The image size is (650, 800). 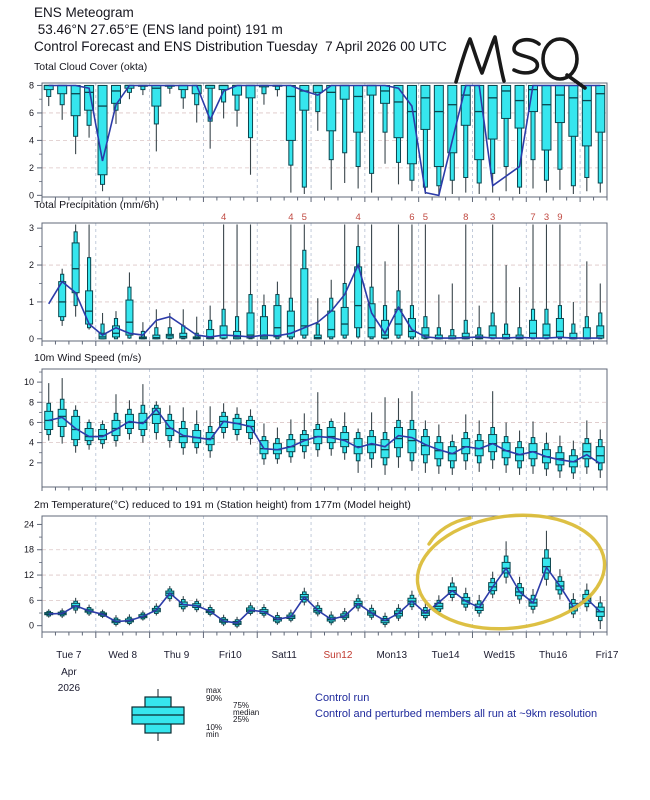 What do you see at coordinates (29, 575) in the screenshot?
I see `y-tick-label: 12` at bounding box center [29, 575].